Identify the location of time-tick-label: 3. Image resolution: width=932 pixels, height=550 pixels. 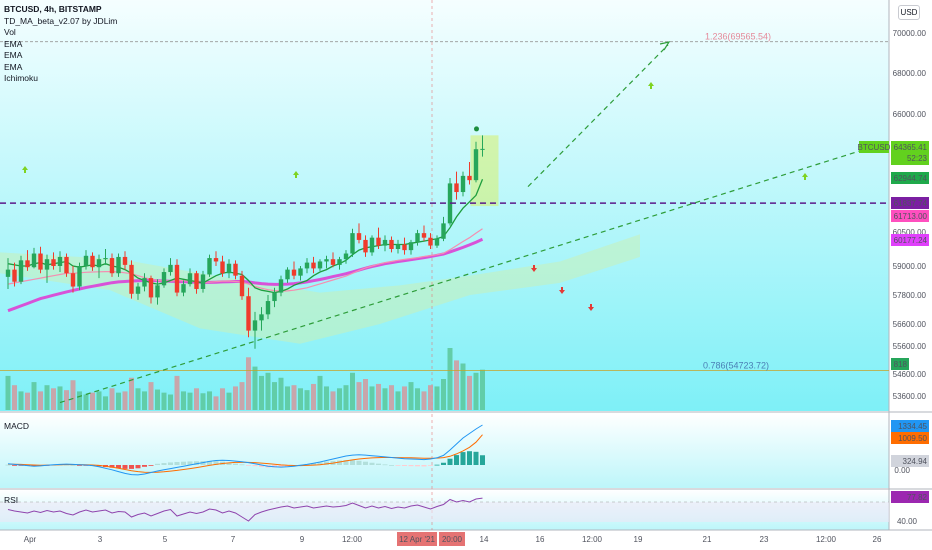
(100, 539).